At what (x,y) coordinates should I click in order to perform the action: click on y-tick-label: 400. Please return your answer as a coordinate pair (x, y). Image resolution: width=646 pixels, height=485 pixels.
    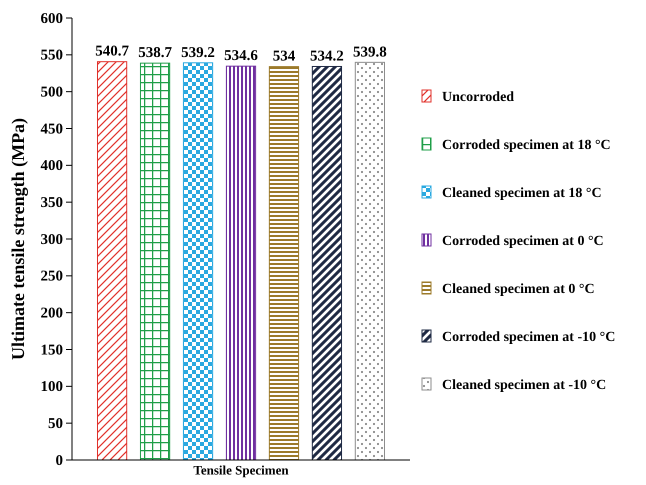
    Looking at the image, I should click on (51, 166).